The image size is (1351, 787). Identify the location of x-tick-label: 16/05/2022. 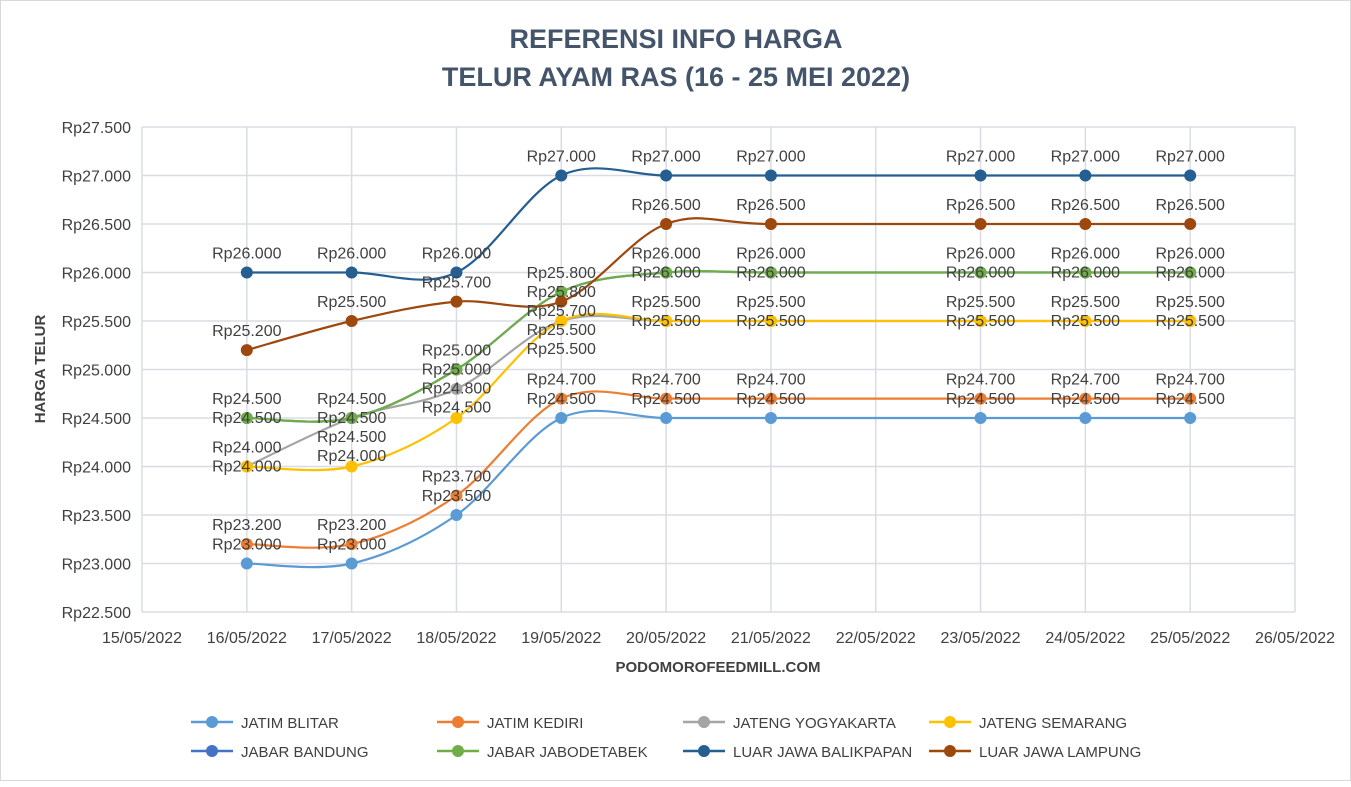
(247, 638).